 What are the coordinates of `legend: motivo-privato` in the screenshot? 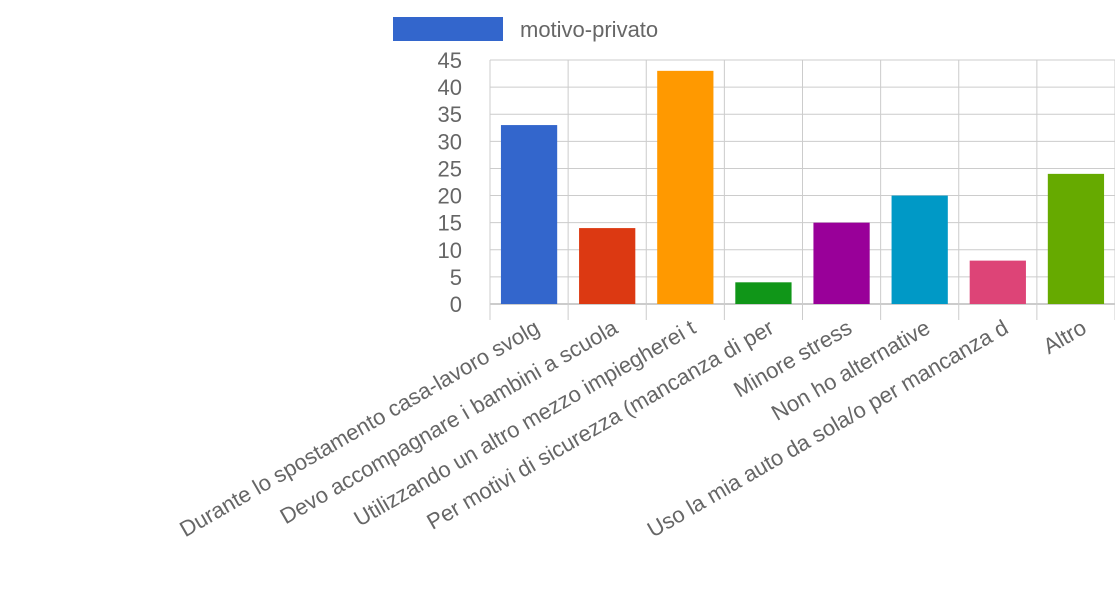 It's located at (525, 29).